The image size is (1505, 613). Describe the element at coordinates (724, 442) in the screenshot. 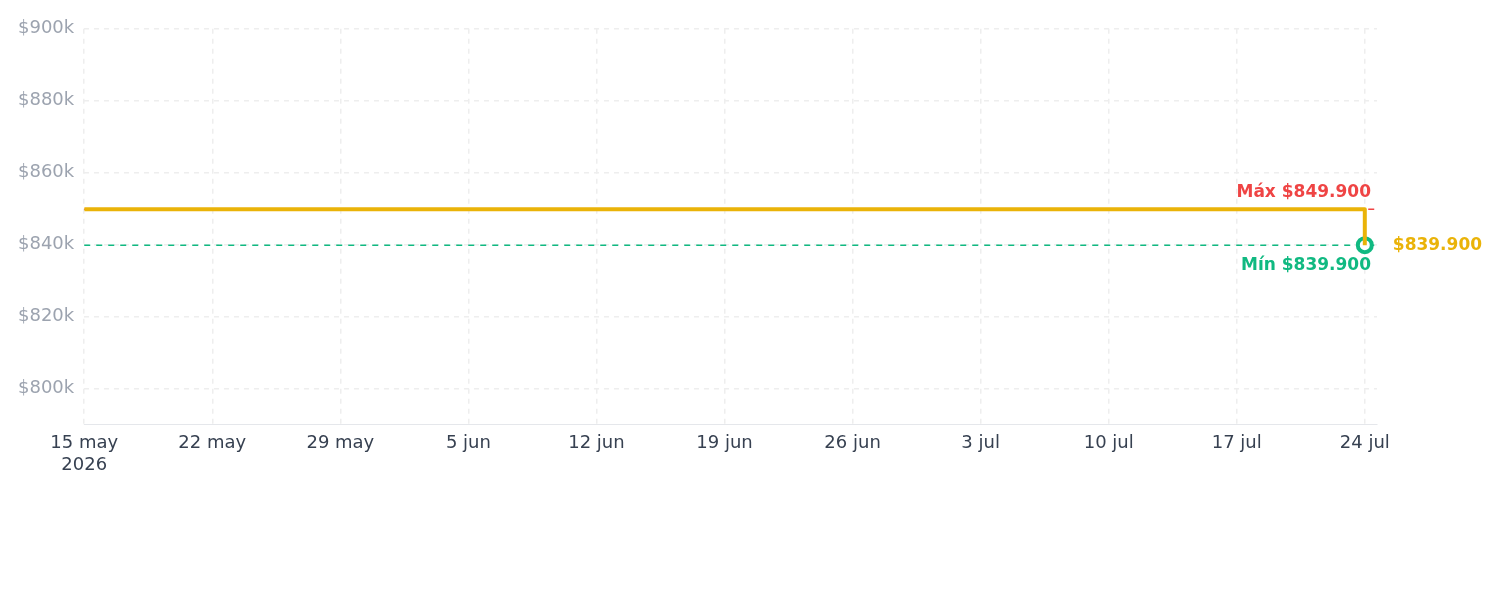

I see `x-tick-label: 19 jun` at that location.